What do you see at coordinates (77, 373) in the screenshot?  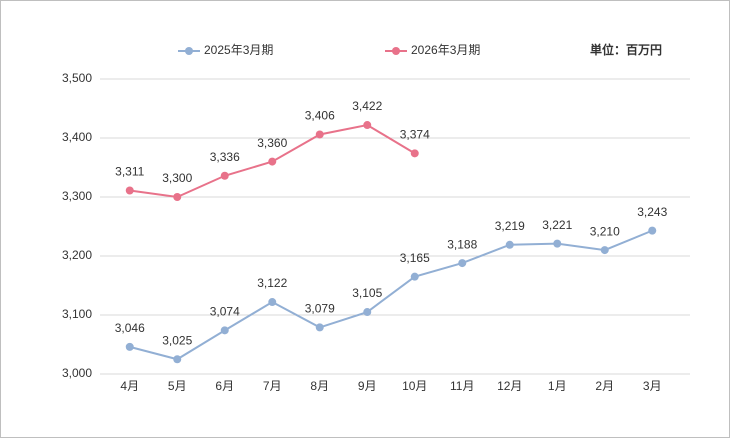 I see `y-tick-label: 3,000` at bounding box center [77, 373].